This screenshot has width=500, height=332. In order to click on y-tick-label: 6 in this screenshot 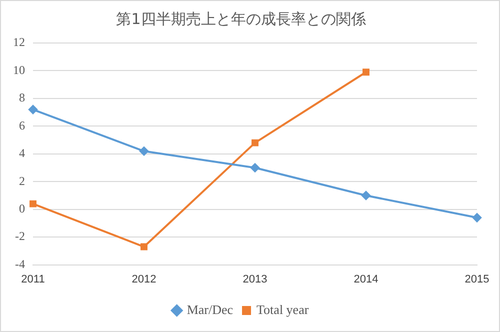, I will do `click(22, 125)`.